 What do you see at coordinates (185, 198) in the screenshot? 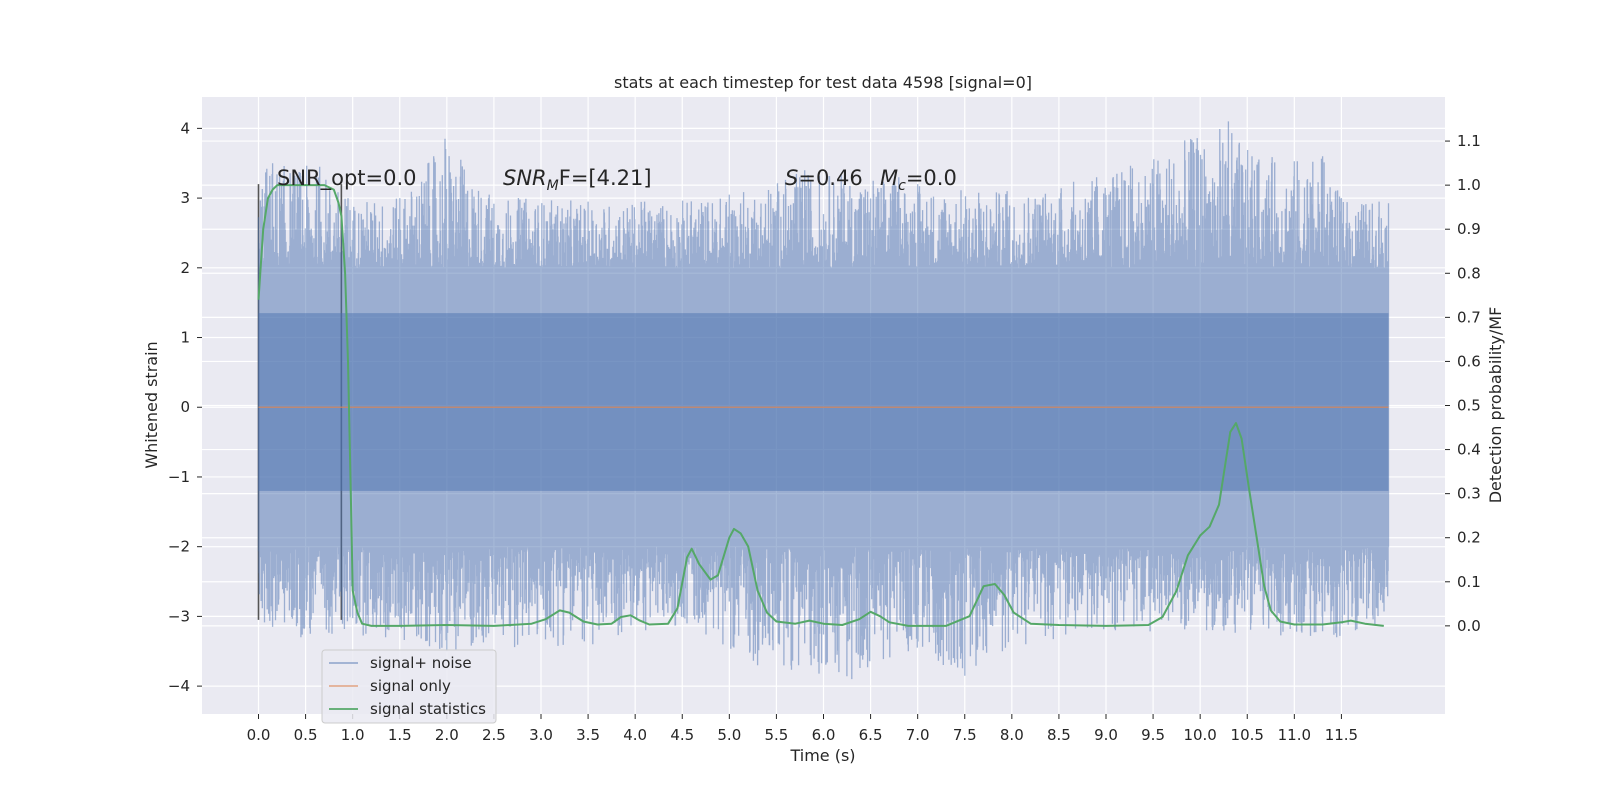
I see `y-tick-label: 3` at bounding box center [185, 198].